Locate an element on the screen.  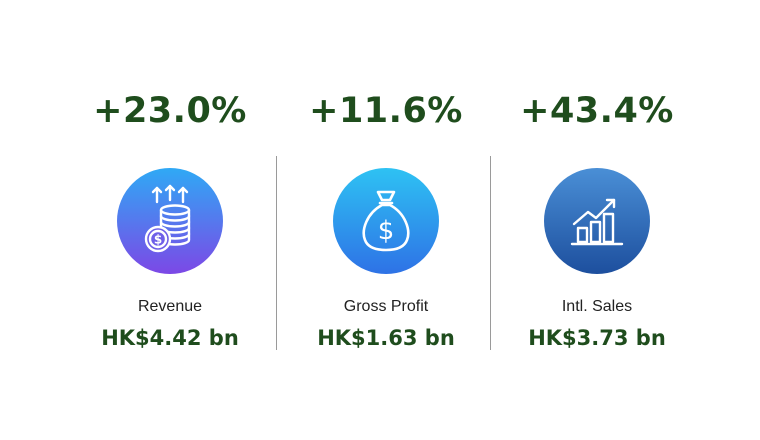
revenue-label: Revenue is located at coordinates (170, 306).